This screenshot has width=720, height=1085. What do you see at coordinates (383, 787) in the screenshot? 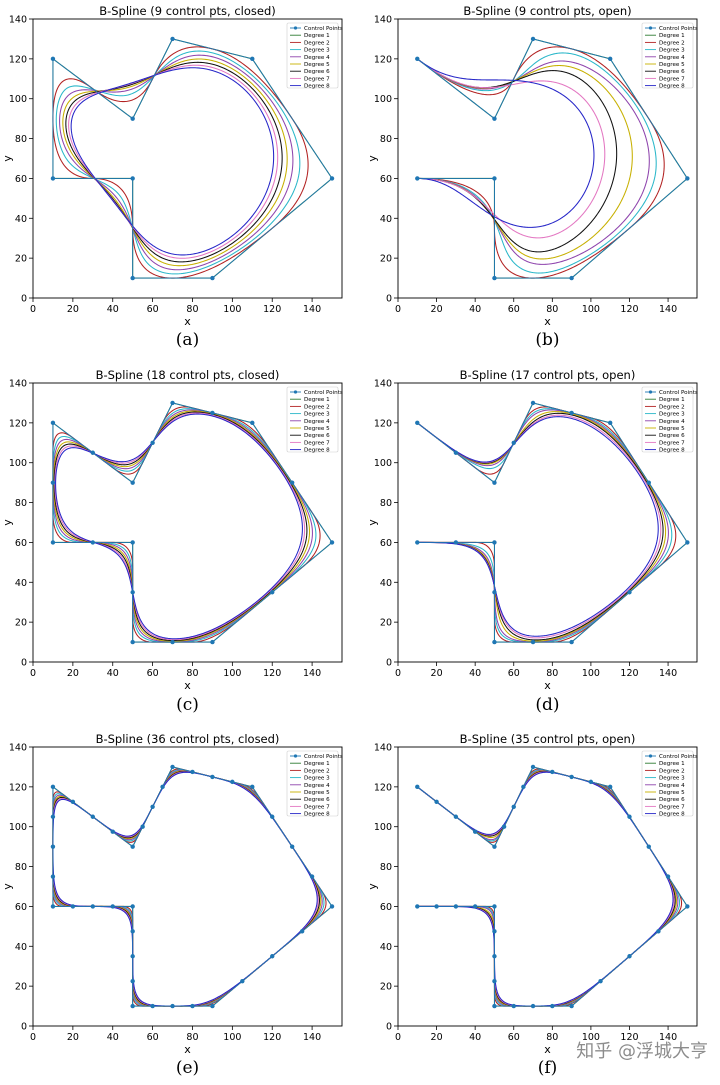
I see `y-tick-label: 120` at bounding box center [383, 787].